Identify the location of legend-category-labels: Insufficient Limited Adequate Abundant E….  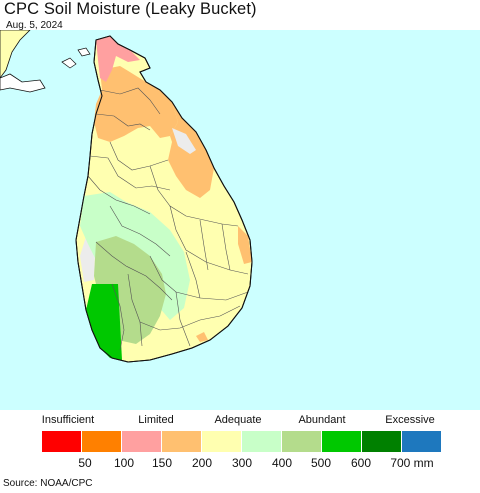
(240, 422).